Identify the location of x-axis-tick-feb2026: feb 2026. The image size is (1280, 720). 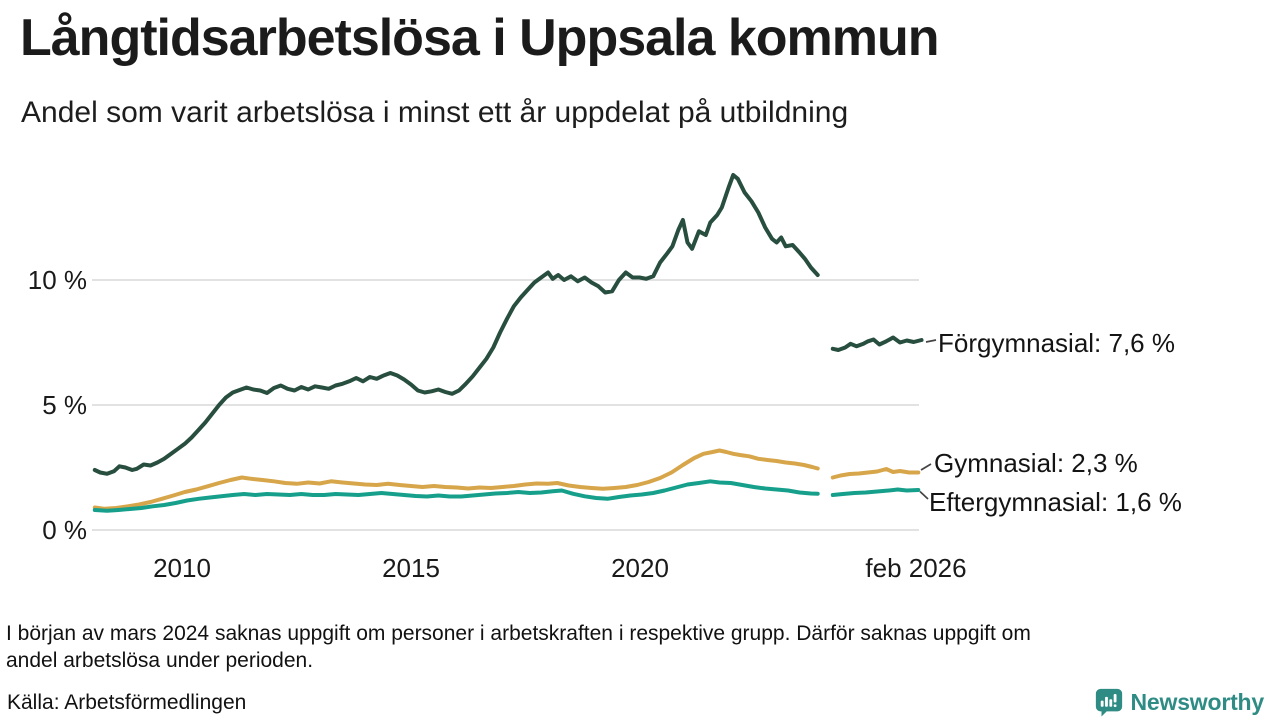
(916, 568).